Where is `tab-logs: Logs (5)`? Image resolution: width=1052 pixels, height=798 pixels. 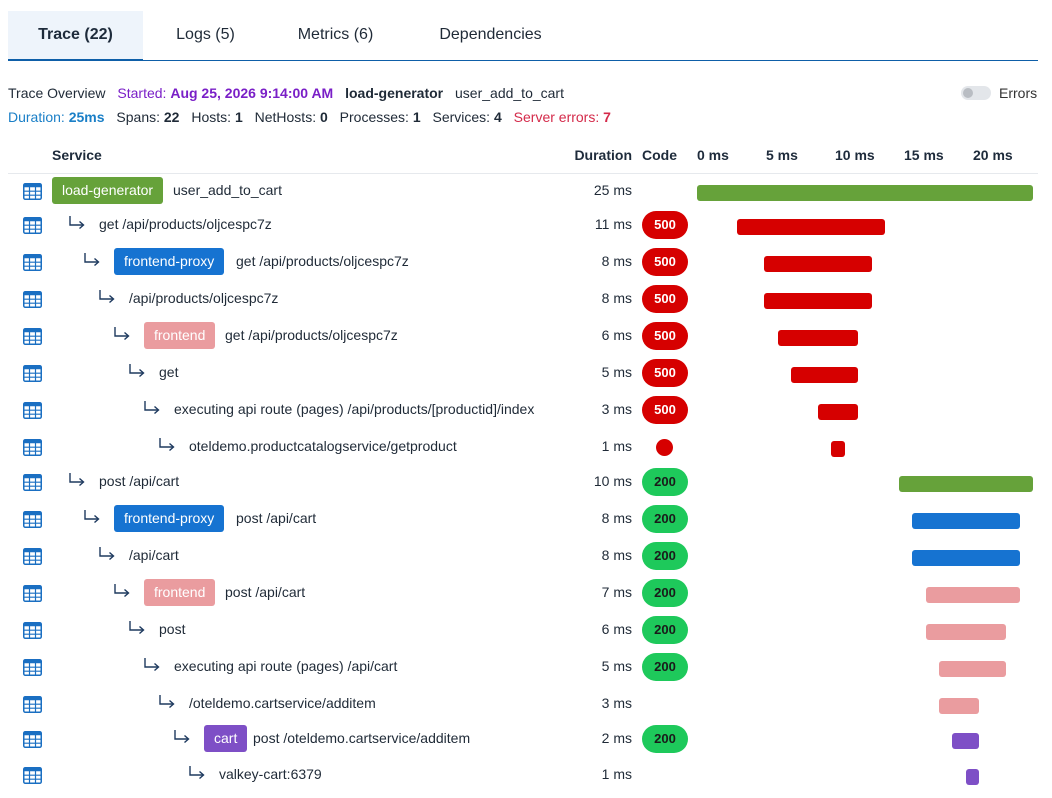 tab-logs: Logs (5) is located at coordinates (205, 34).